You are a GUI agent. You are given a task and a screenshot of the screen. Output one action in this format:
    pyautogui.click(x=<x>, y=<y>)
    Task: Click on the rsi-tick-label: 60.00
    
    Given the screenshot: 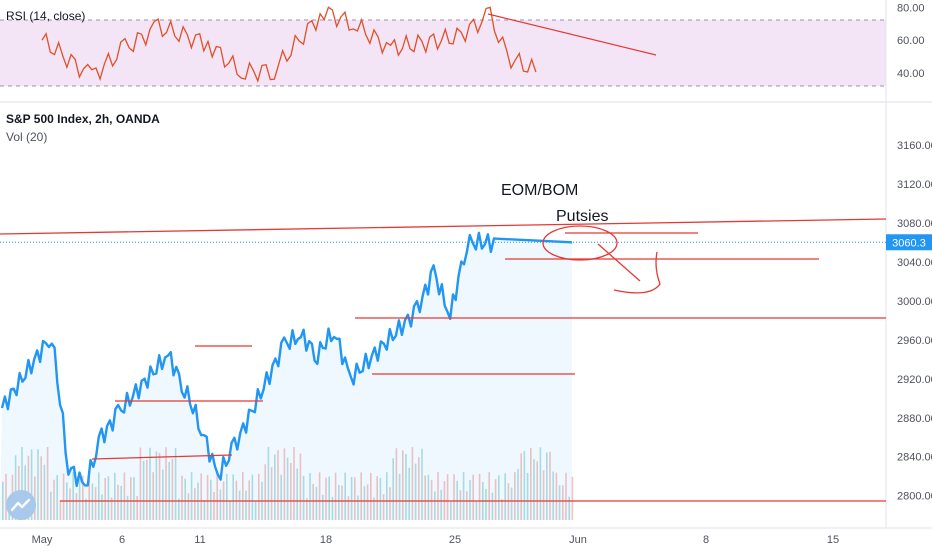 What is the action you would take?
    pyautogui.click(x=911, y=41)
    